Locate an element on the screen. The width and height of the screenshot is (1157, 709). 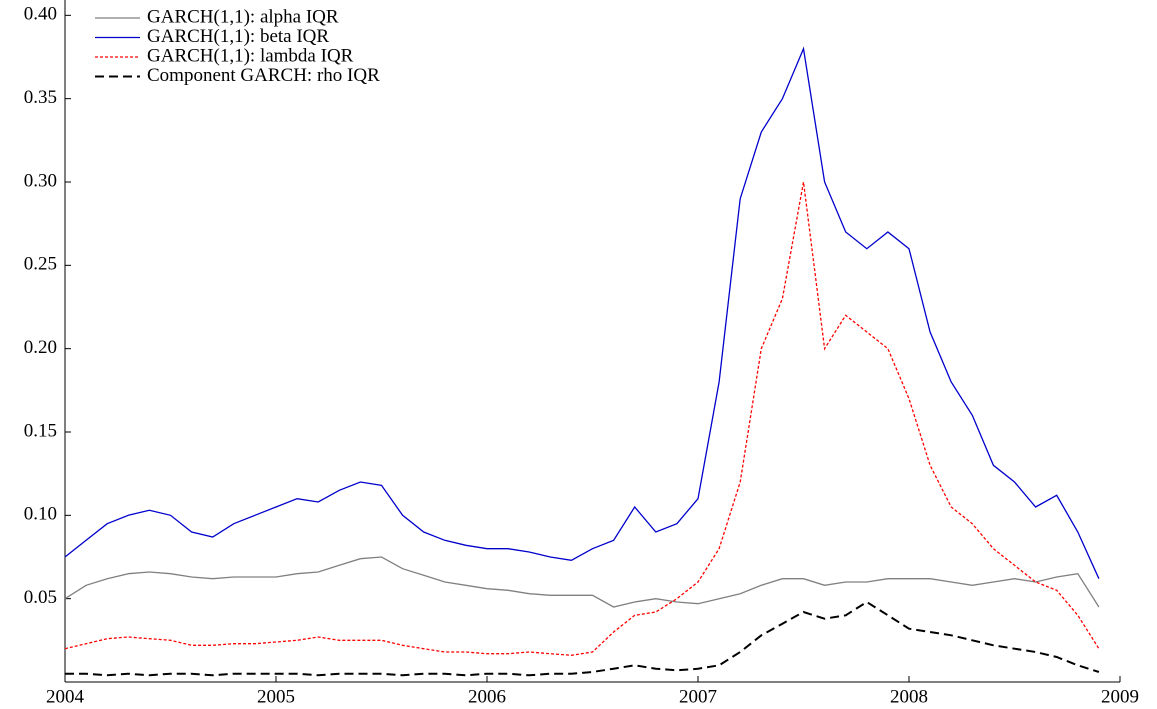
x-tick-label: 2007 is located at coordinates (698, 696).